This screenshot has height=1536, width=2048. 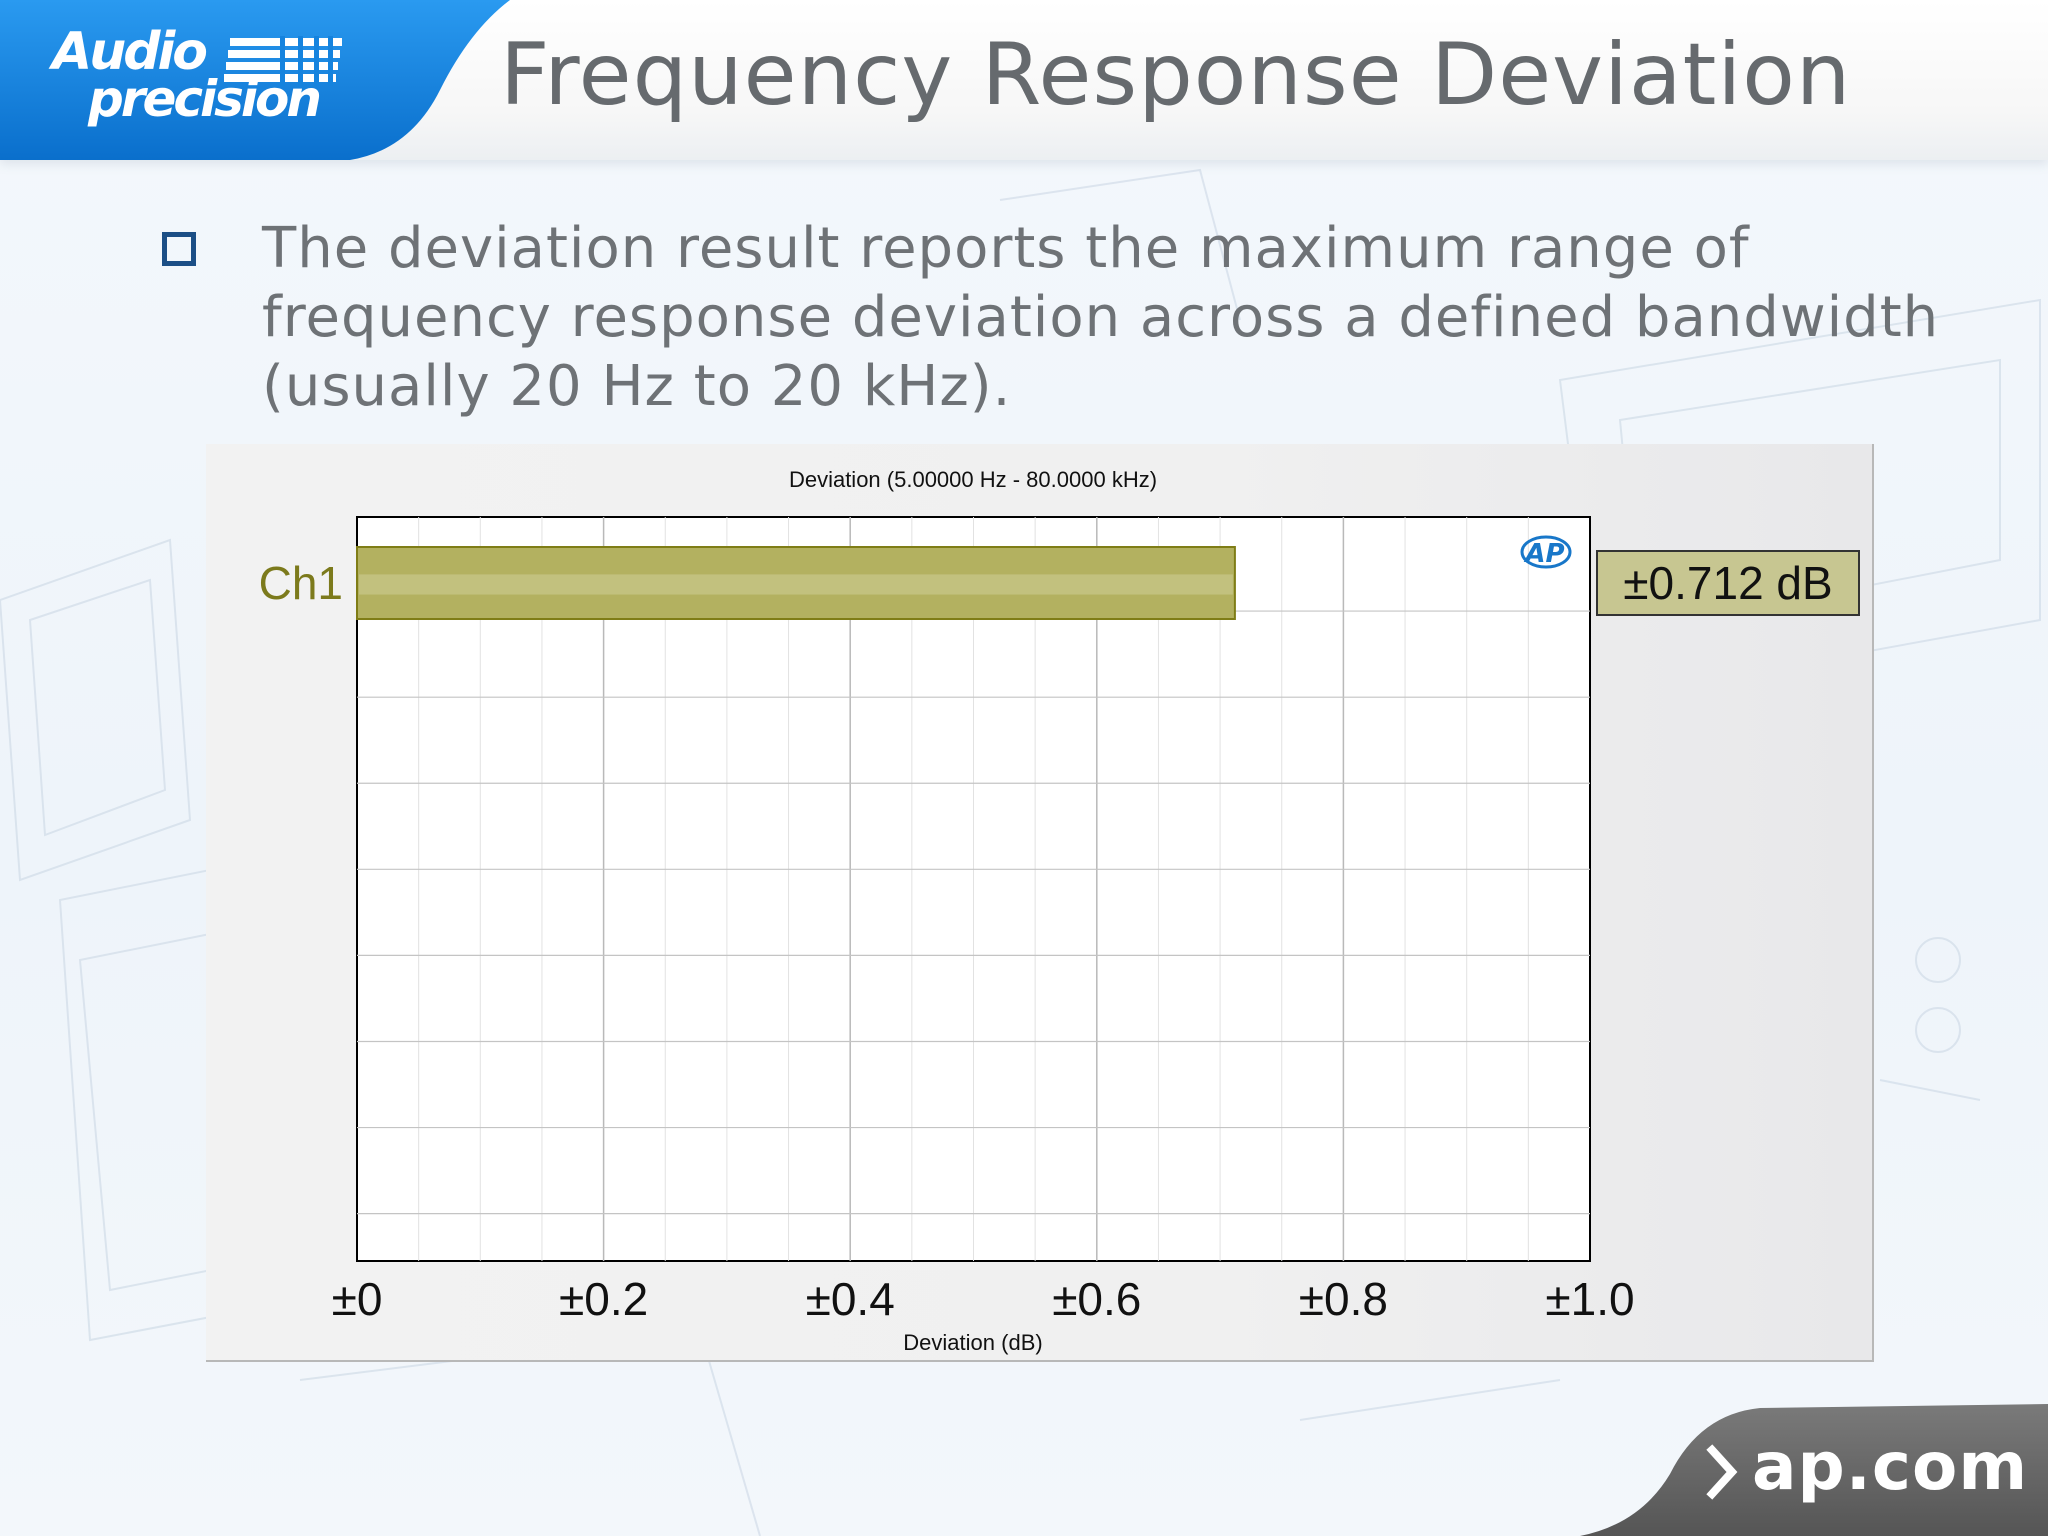 I want to click on chevron-right-icon, so click(x=1722, y=1472).